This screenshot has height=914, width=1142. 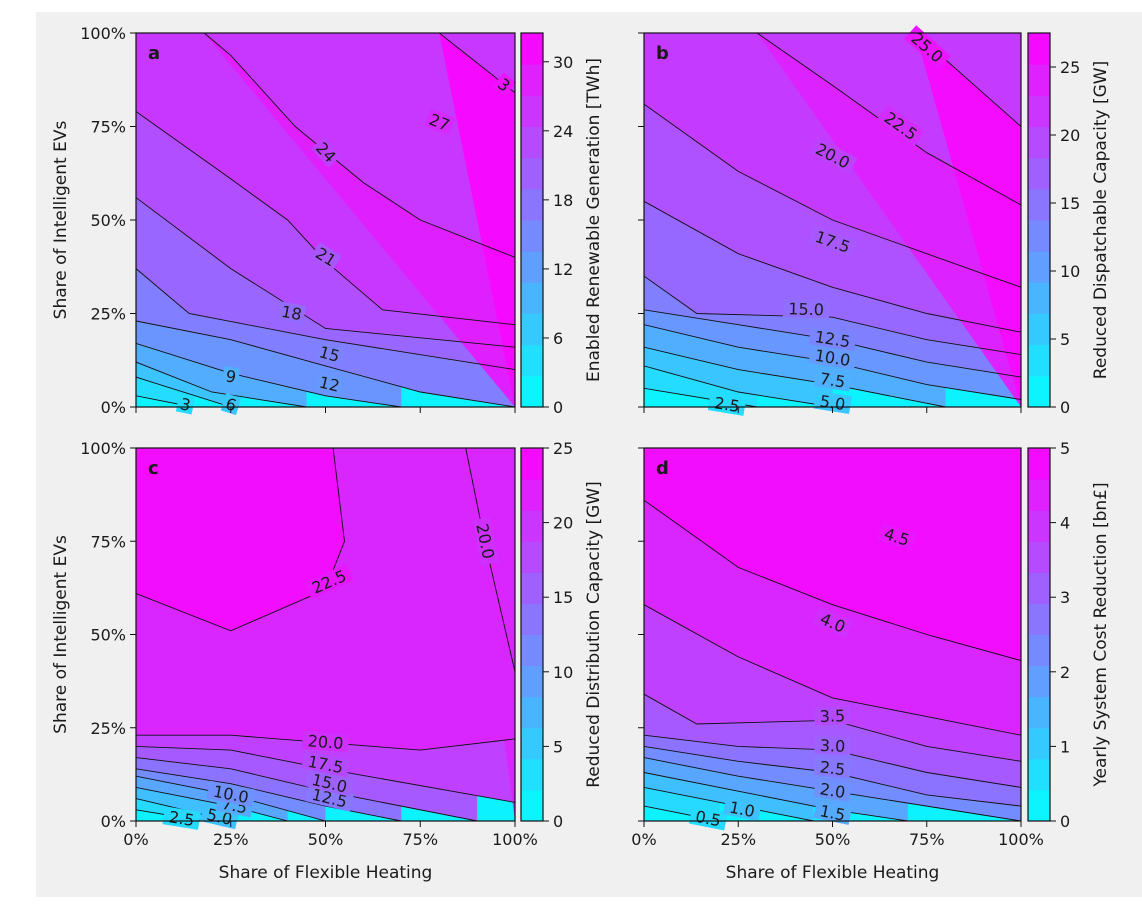 What do you see at coordinates (1101, 634) in the screenshot?
I see `colorbar-label: Yearly System Cost Reduction [bn£]` at bounding box center [1101, 634].